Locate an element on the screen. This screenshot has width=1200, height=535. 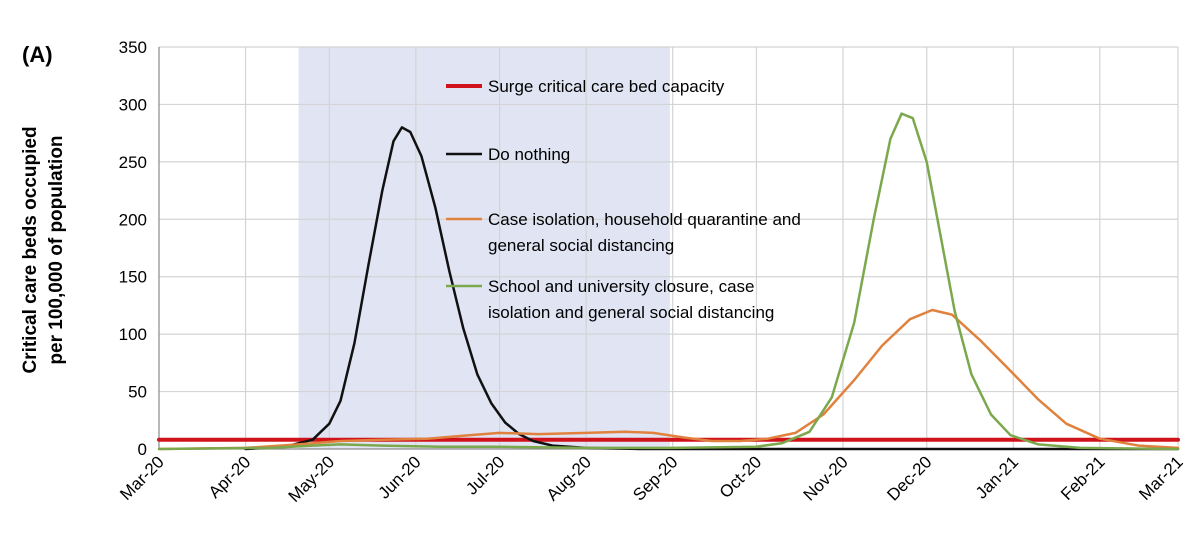
legend-label-3: isolation and general social distancing is located at coordinates (631, 312).